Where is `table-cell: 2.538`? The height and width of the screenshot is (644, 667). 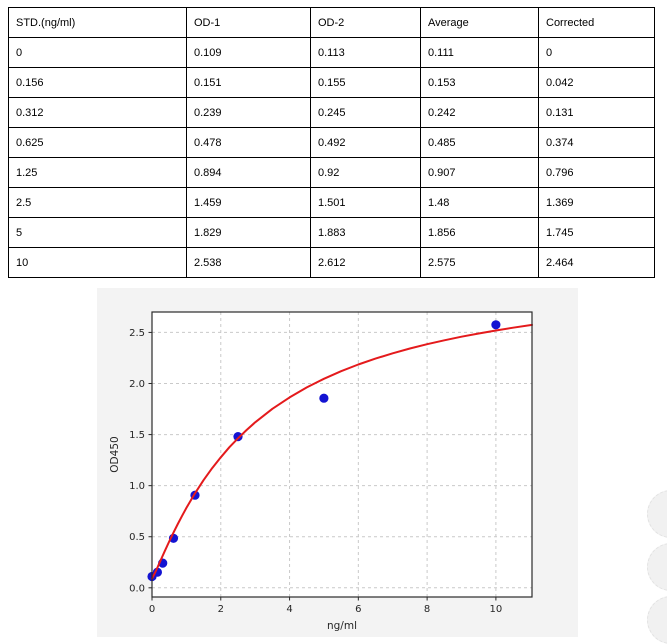 table-cell: 2.538 is located at coordinates (248, 262).